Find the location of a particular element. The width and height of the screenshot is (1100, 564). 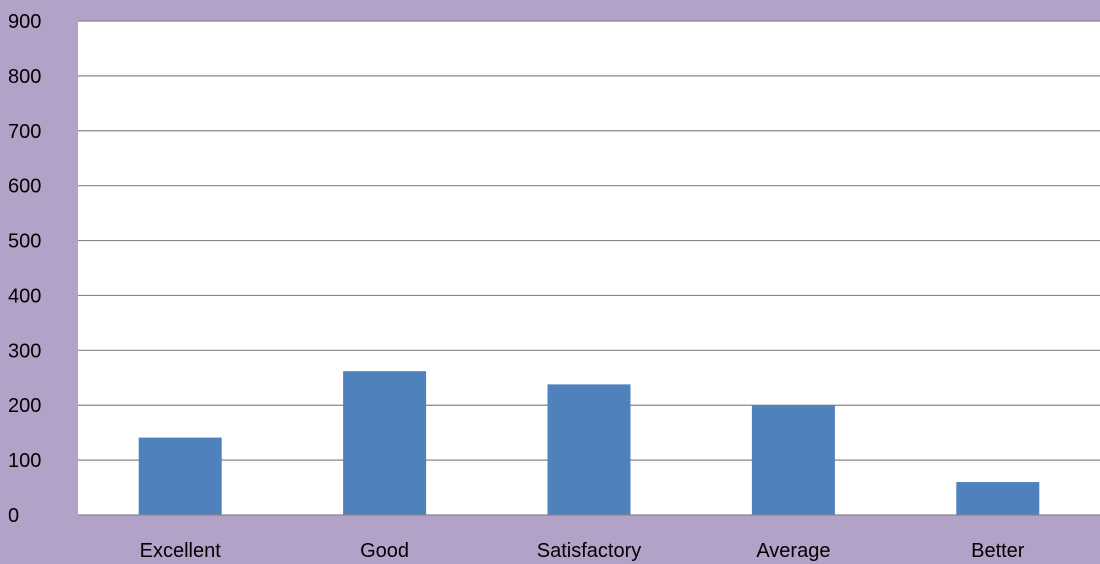

bar-good is located at coordinates (385, 443).